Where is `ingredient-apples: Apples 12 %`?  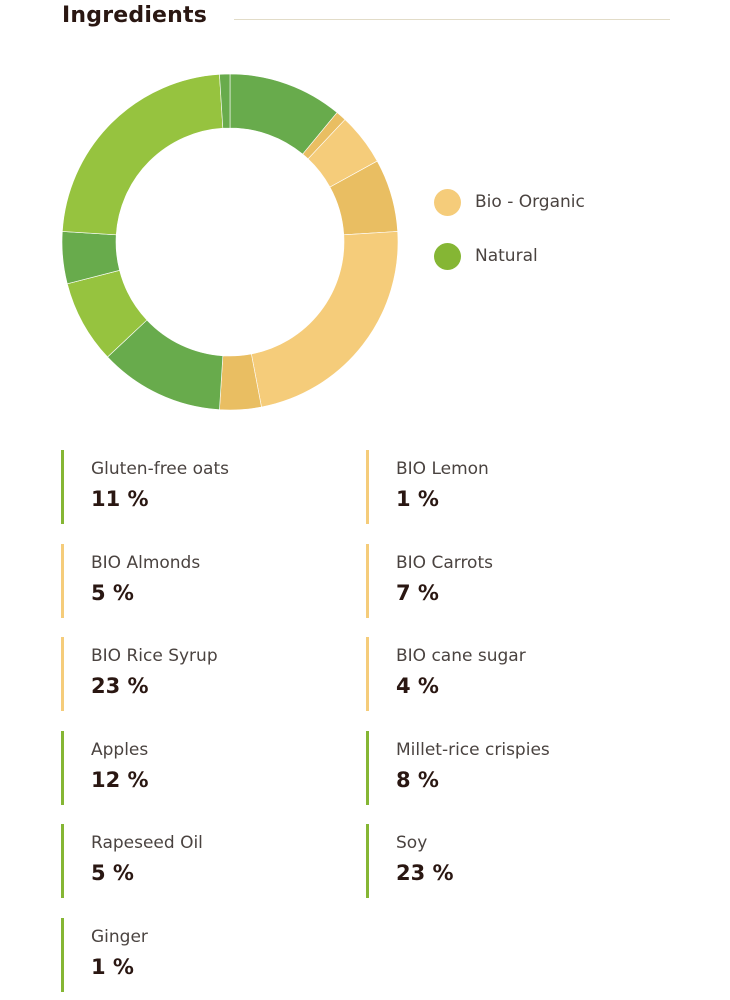
ingredient-apples: Apples 12 % is located at coordinates (201, 768).